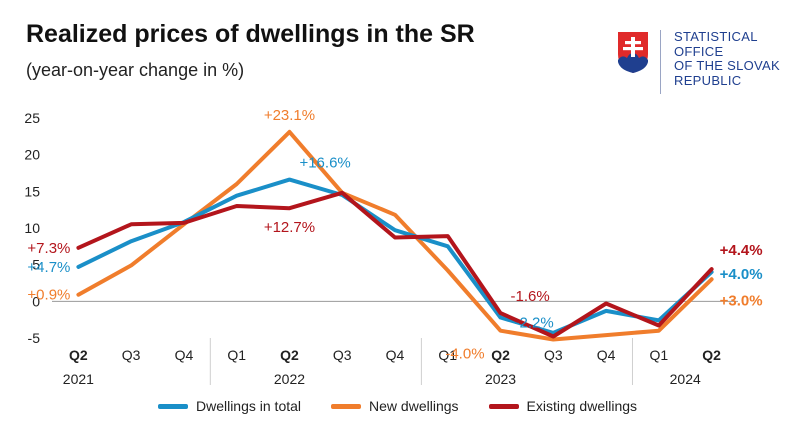 This screenshot has width=795, height=445. Describe the element at coordinates (48, 248) in the screenshot. I see `data-label: +7.3%` at that location.